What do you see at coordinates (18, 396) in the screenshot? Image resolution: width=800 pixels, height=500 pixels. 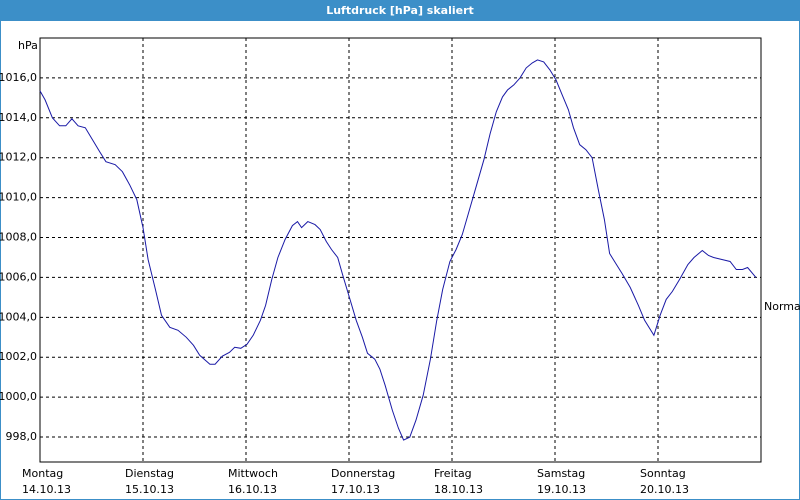 I see `y-tick-label: 1000,0` at bounding box center [18, 396].